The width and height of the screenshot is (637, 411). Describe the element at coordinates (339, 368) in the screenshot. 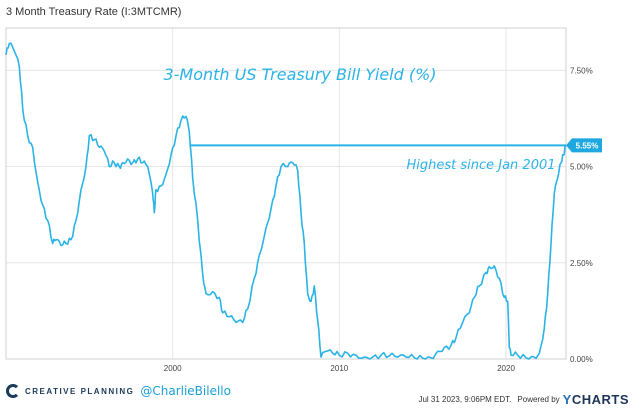

I see `x-tick-label: 2010` at that location.